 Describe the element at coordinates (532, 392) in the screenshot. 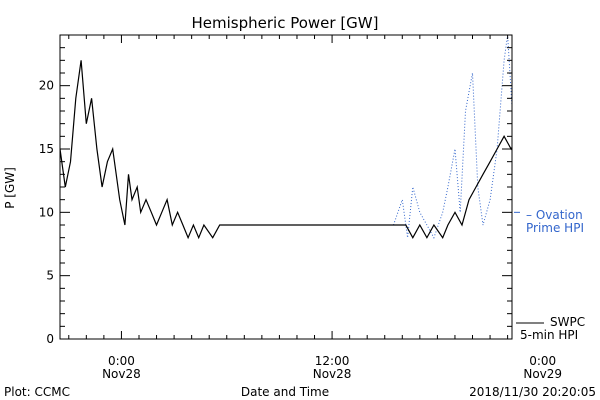

I see `footer-timestamp: 2018/11/30 20:20:05` at that location.